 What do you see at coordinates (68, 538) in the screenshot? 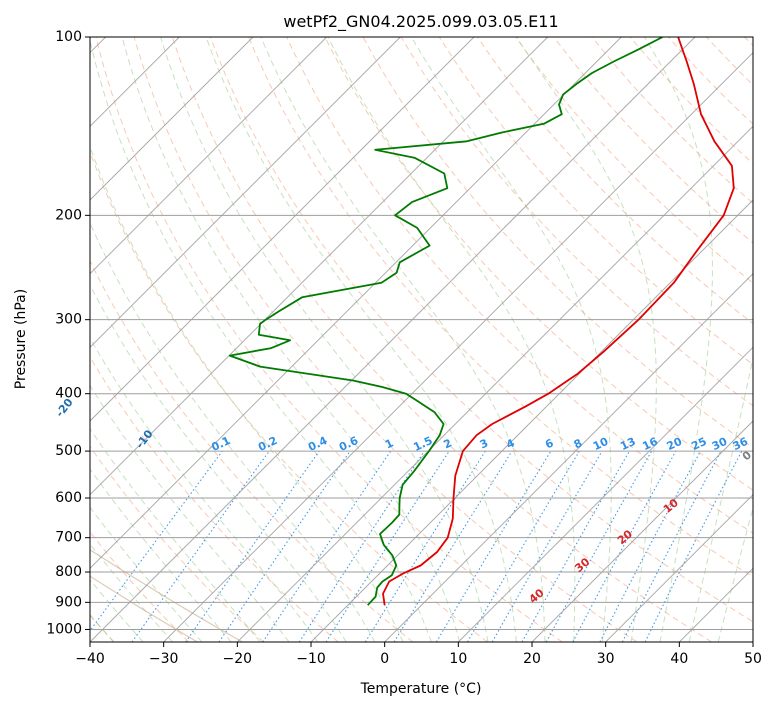
I see `y-tick-label: 700` at bounding box center [68, 538].